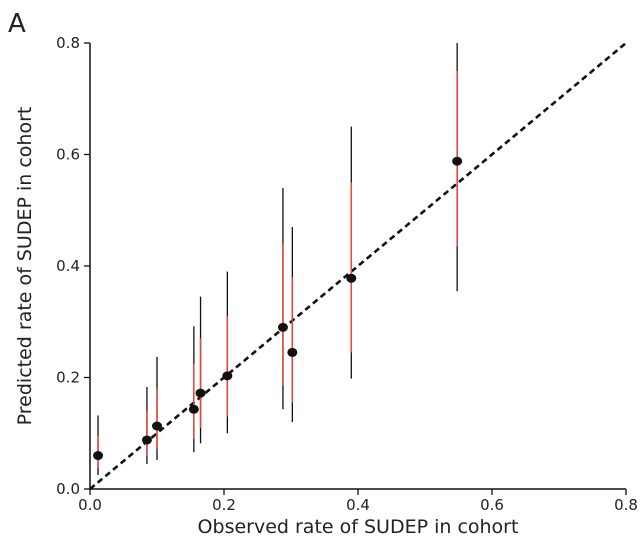  What do you see at coordinates (68, 266) in the screenshot?
I see `y-tick-label: 0.4` at bounding box center [68, 266].